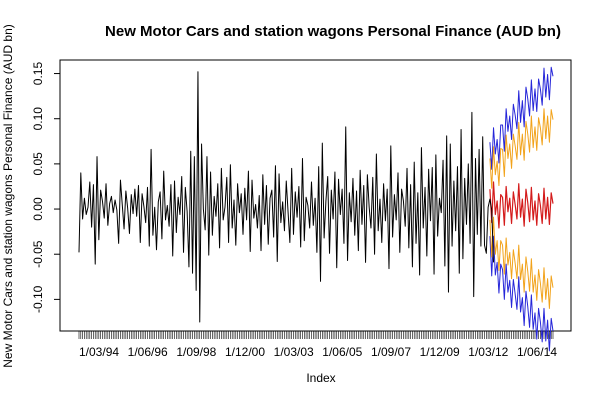 The width and height of the screenshot is (600, 400). I want to click on y-tick-label: 0.15, so click(38, 74).